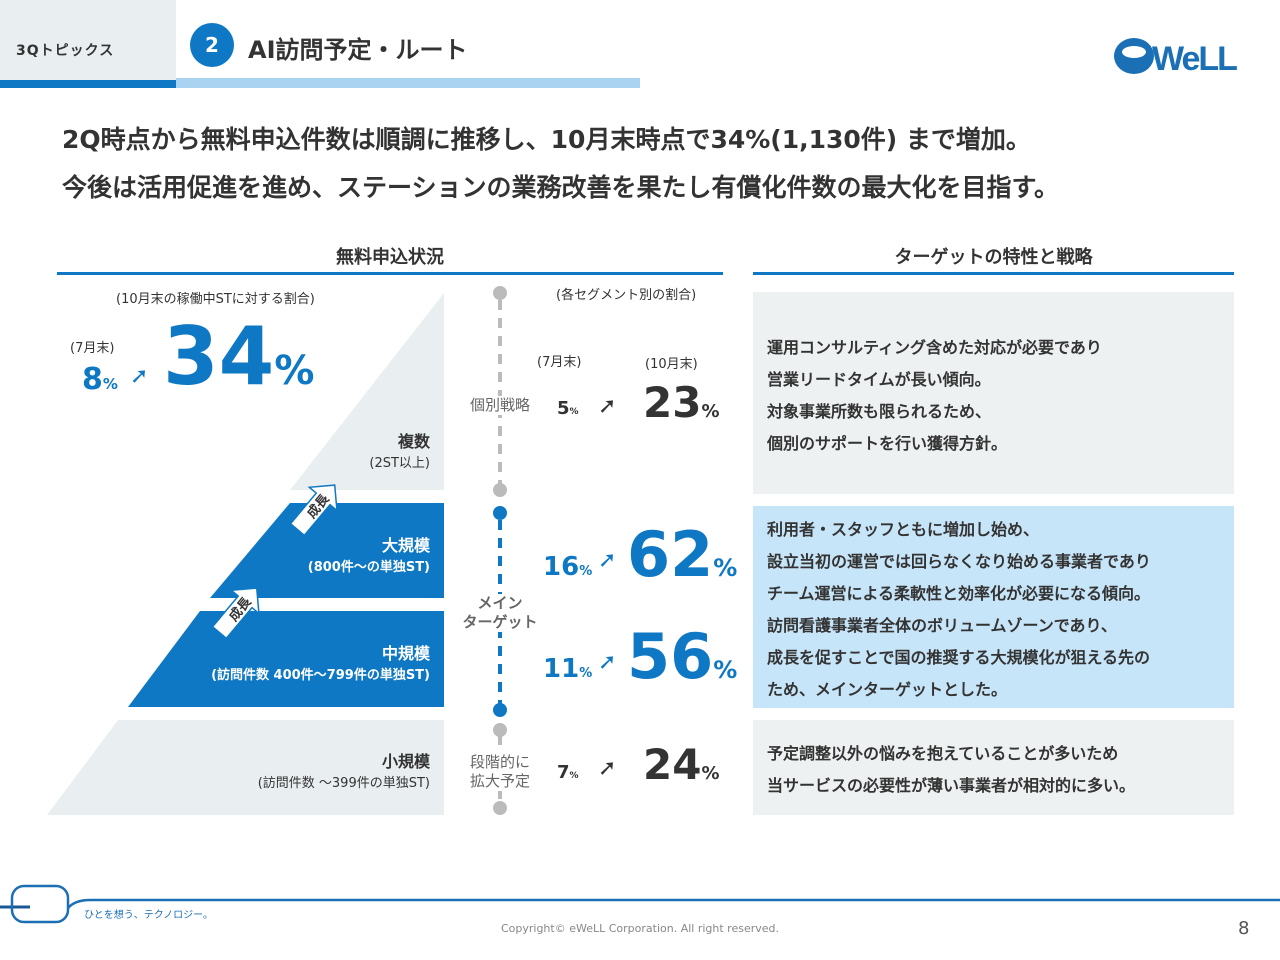 This screenshot has width=1280, height=960. Describe the element at coordinates (408, 83) in the screenshot. I see `header-bar-light` at that location.